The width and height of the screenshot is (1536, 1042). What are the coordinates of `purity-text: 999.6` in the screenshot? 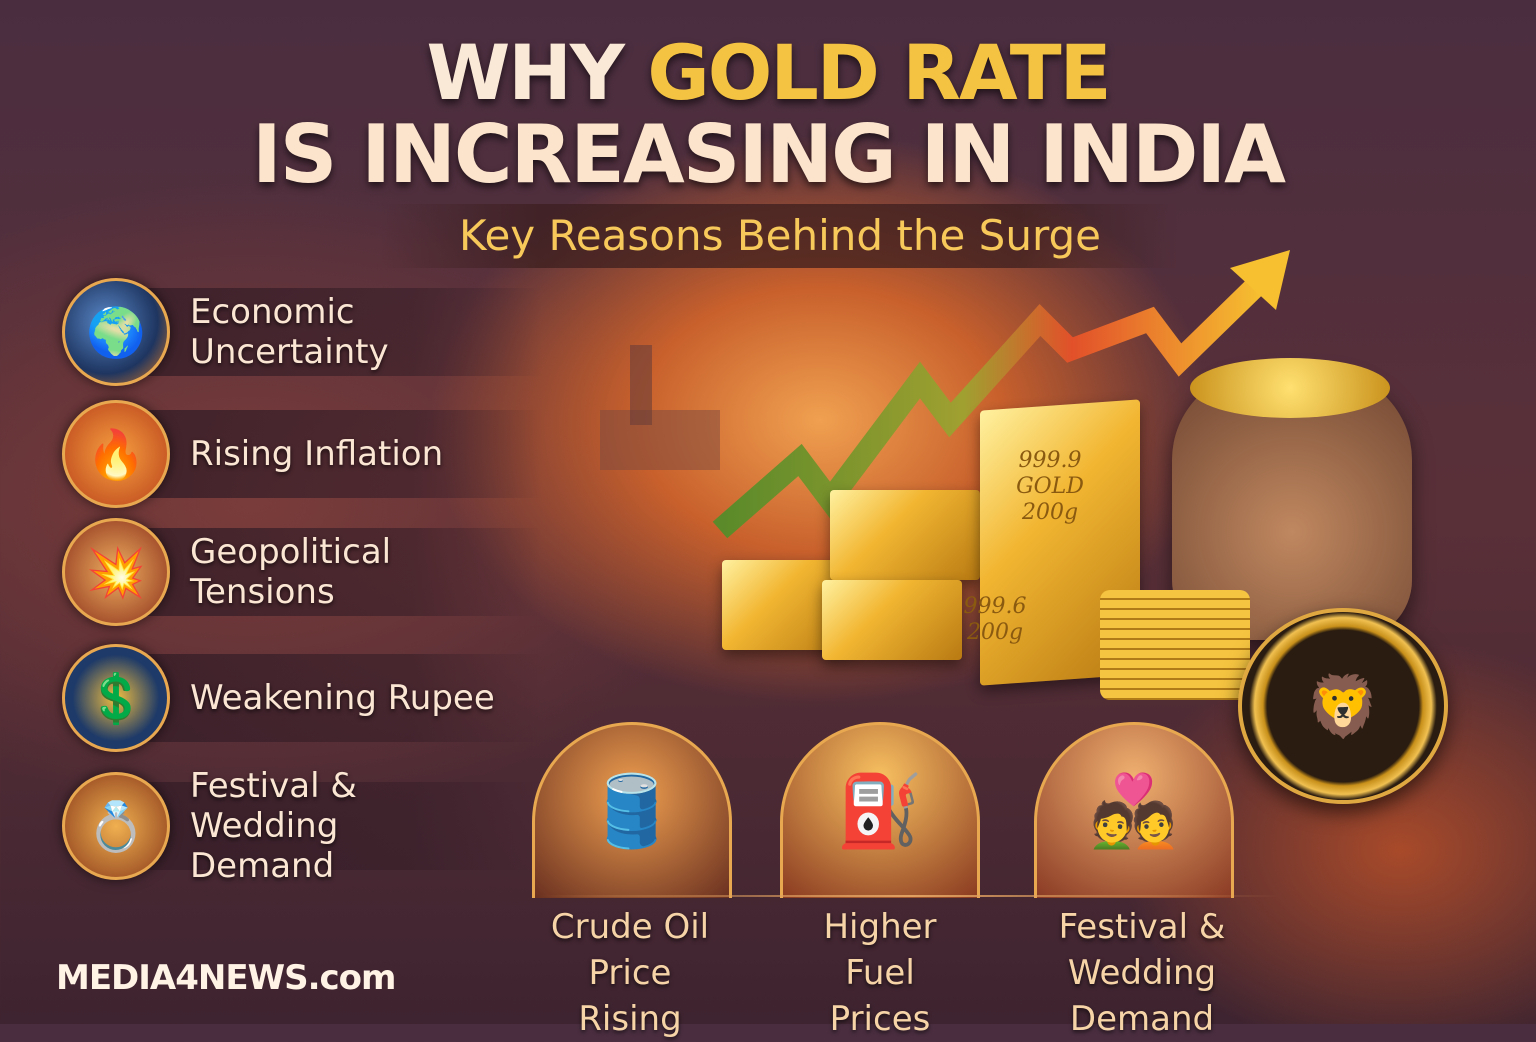 It's located at (995, 606).